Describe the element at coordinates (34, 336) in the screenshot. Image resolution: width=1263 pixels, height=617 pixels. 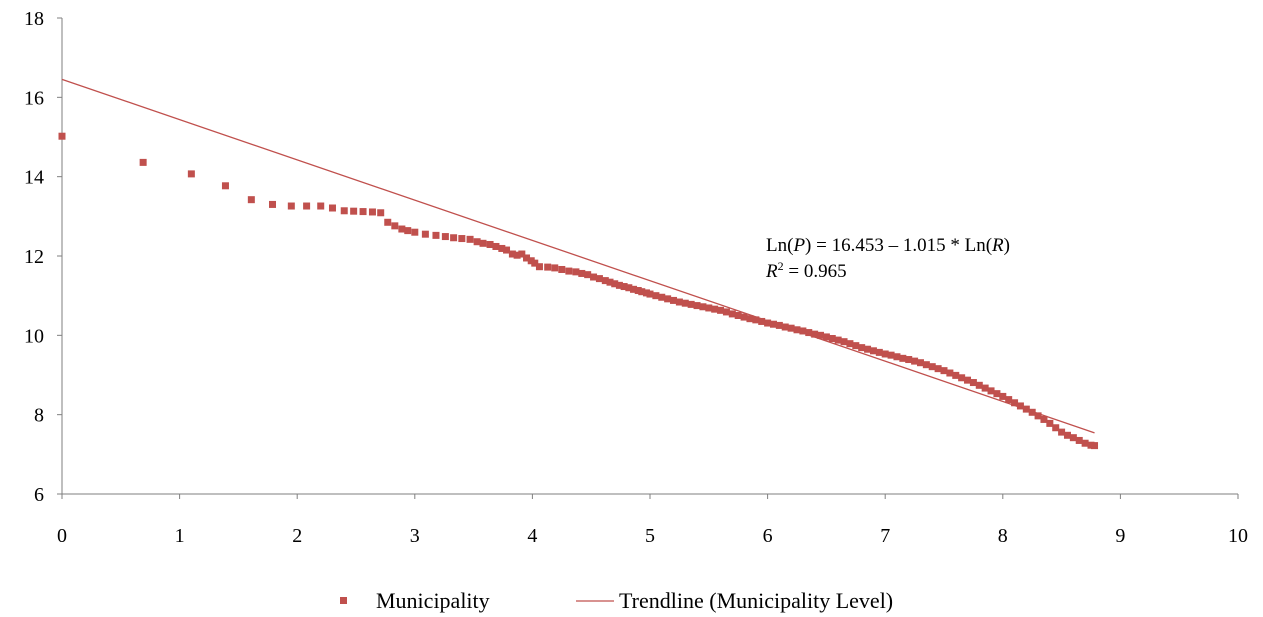
I see `y-tick-label: 10` at that location.